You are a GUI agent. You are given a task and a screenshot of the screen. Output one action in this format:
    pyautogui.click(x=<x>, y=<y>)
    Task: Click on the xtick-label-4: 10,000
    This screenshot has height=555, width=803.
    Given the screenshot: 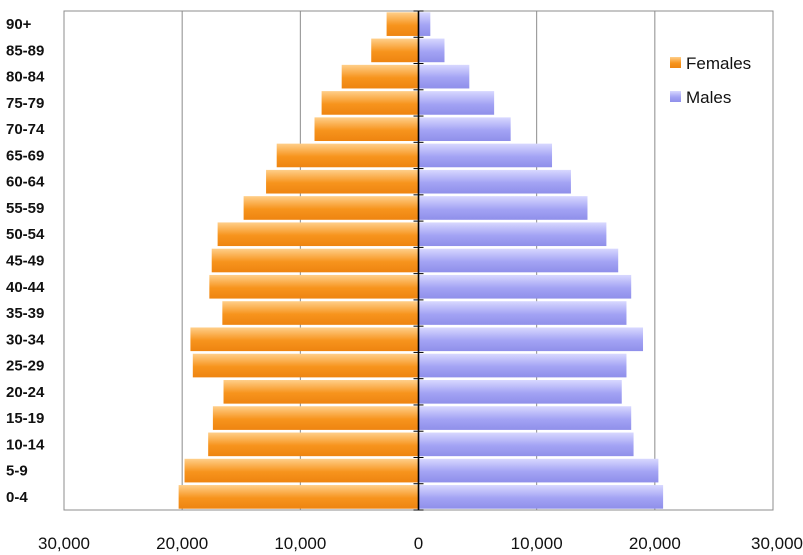 What is the action you would take?
    pyautogui.click(x=537, y=543)
    